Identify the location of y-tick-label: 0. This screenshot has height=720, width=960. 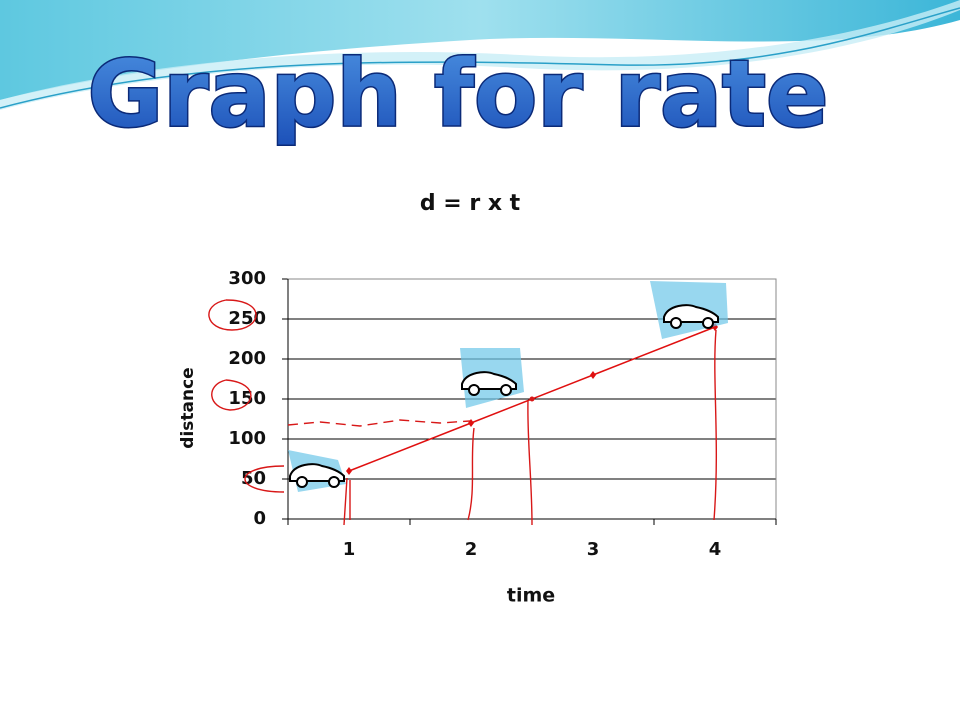
(259, 518).